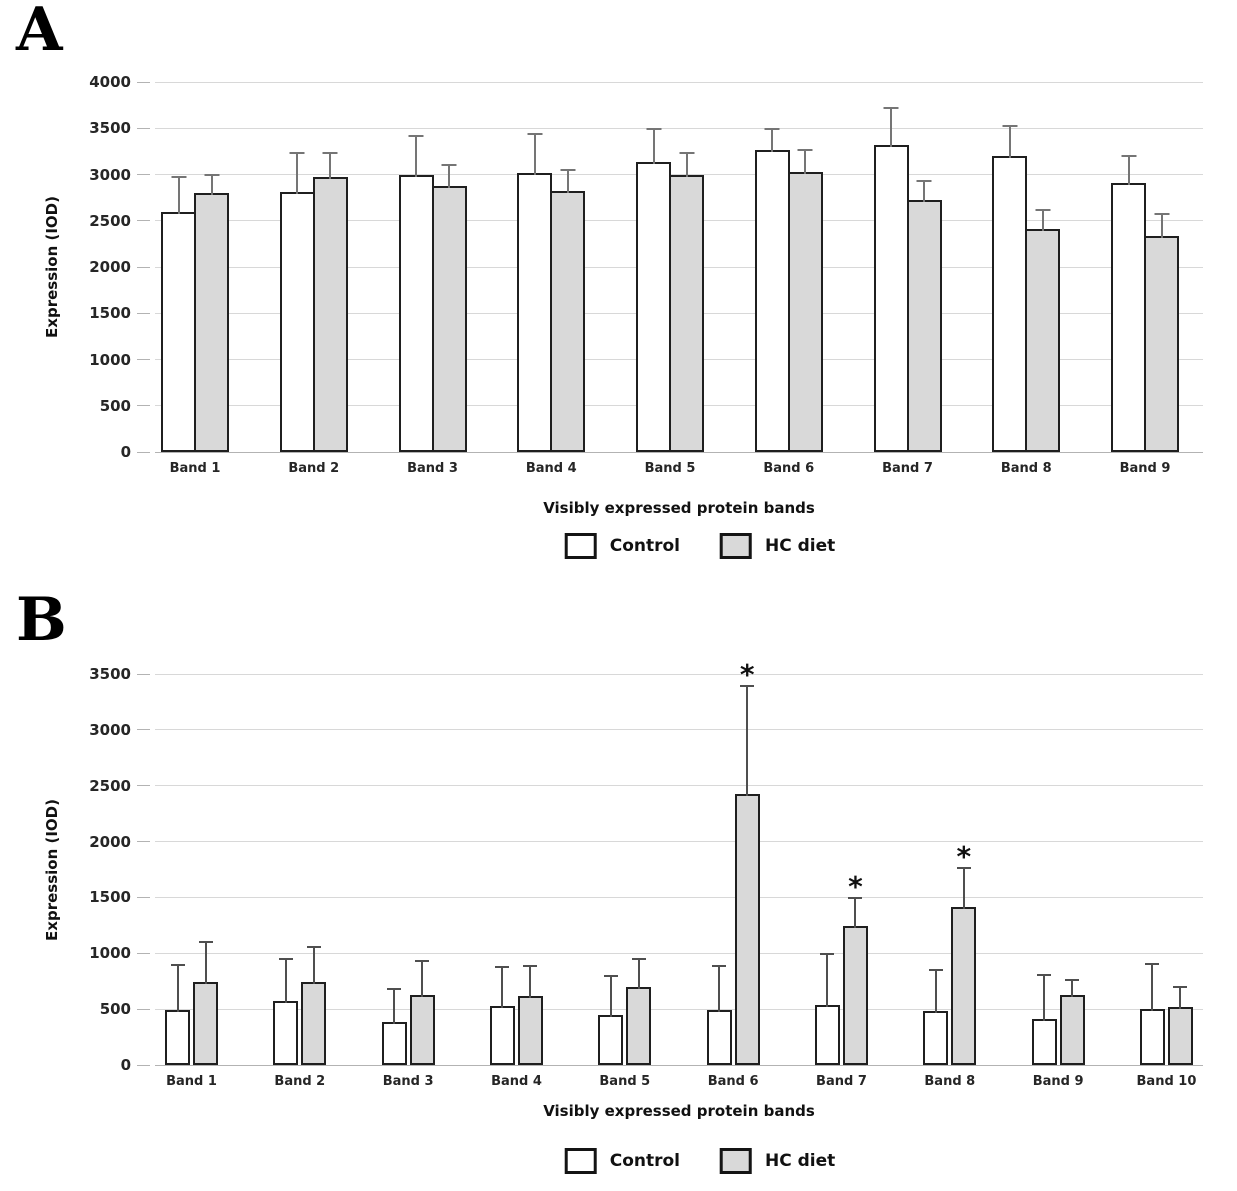 This screenshot has height=1191, width=1237. Describe the element at coordinates (800, 1161) in the screenshot. I see `legend-label-hc-diet: HC diet` at that location.